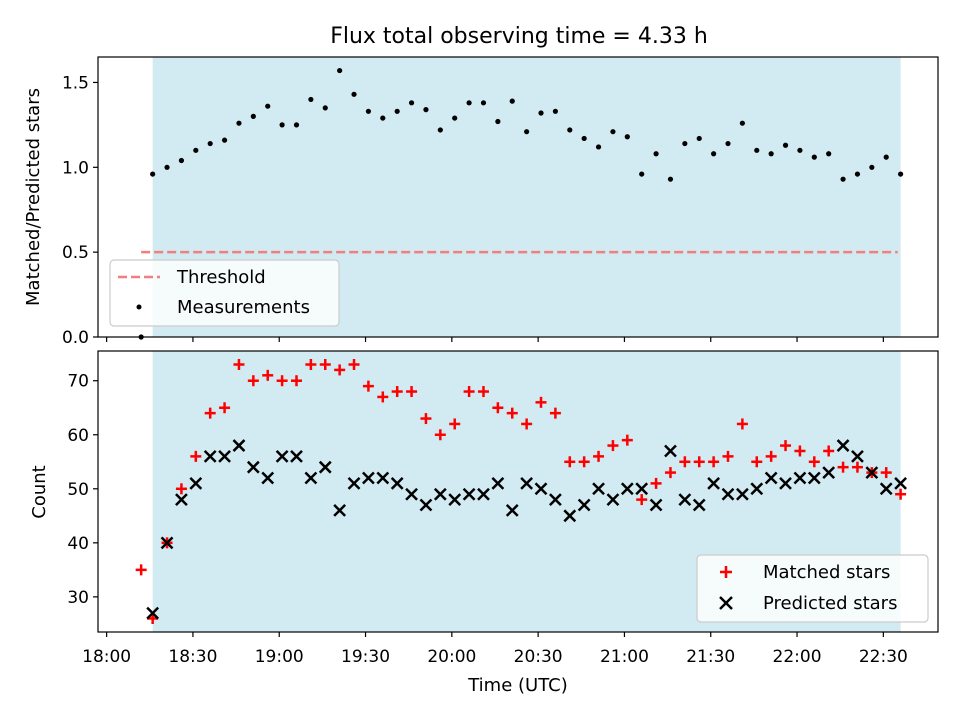 This screenshot has width=960, height=724. What do you see at coordinates (726, 572) in the screenshot?
I see `matched-stars-legend-swatch` at bounding box center [726, 572].